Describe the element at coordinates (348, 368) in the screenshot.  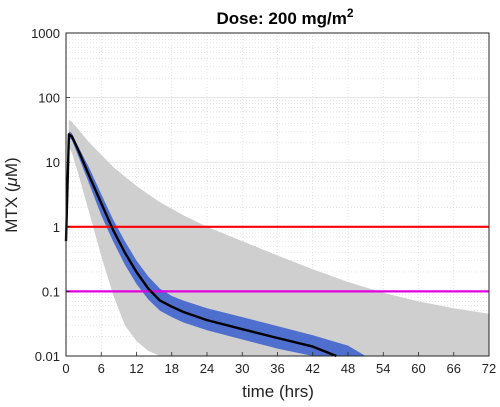
I see `x-tick-label: 48` at that location.